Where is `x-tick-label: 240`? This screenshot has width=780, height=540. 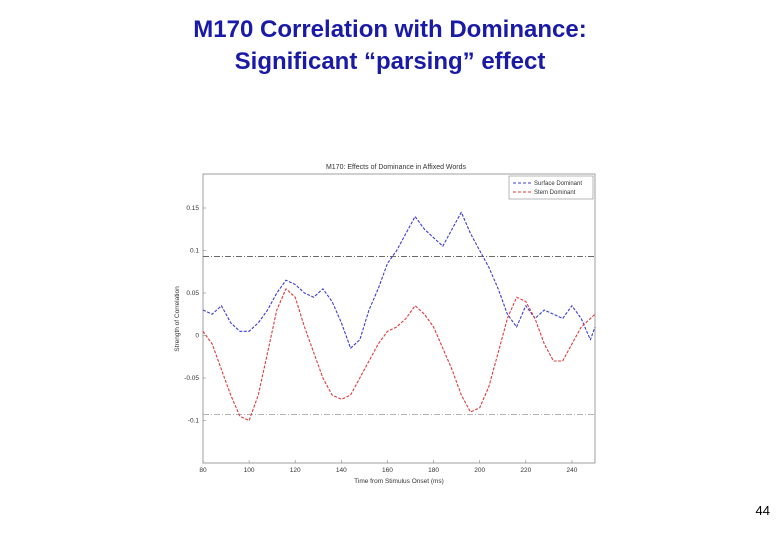
x-tick-label: 240 is located at coordinates (572, 470).